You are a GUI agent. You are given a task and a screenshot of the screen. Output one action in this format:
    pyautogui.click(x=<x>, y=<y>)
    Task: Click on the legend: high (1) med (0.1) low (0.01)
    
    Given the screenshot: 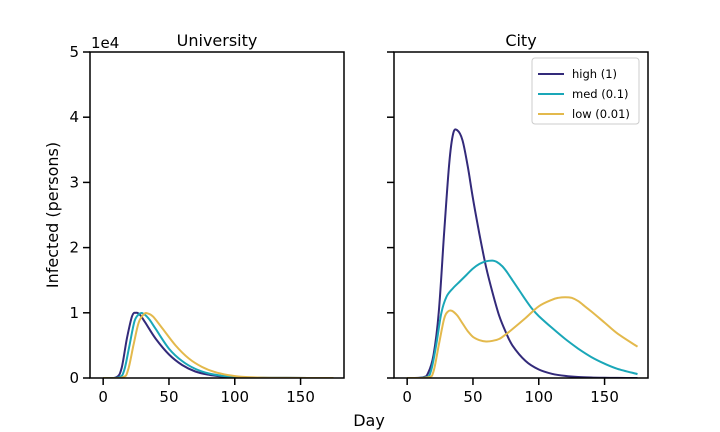 What is the action you would take?
    pyautogui.click(x=585, y=91)
    